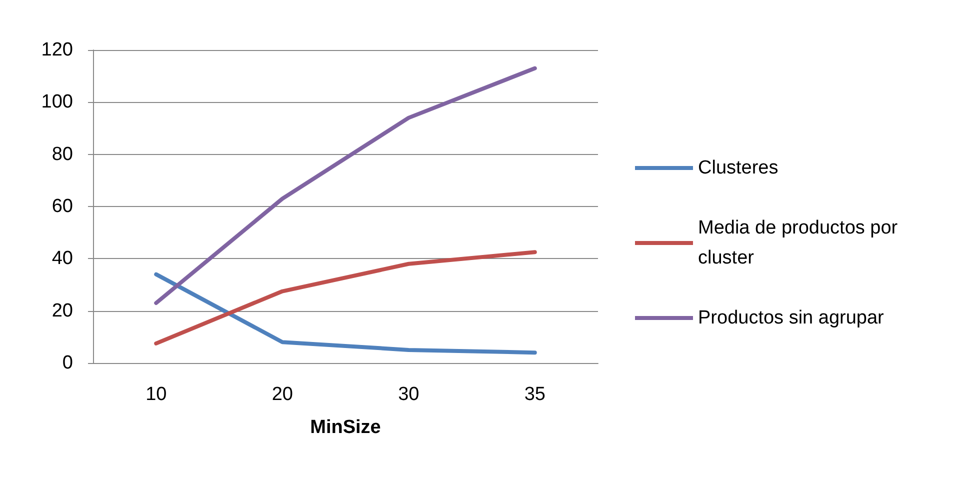 This screenshot has height=486, width=956. Describe the element at coordinates (62, 206) in the screenshot. I see `y-tick-label: 60` at that location.